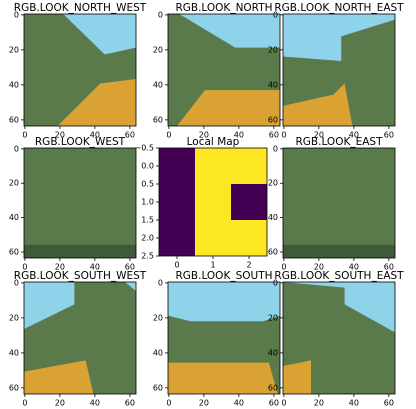 The image size is (416, 409). What do you see at coordinates (147, 166) in the screenshot?
I see `y-tick-label: 0.0` at bounding box center [147, 166].